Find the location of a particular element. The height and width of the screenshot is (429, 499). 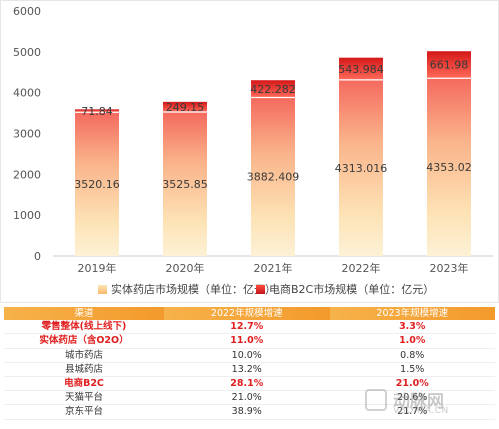

bar-b2c-2021年 is located at coordinates (273, 89).